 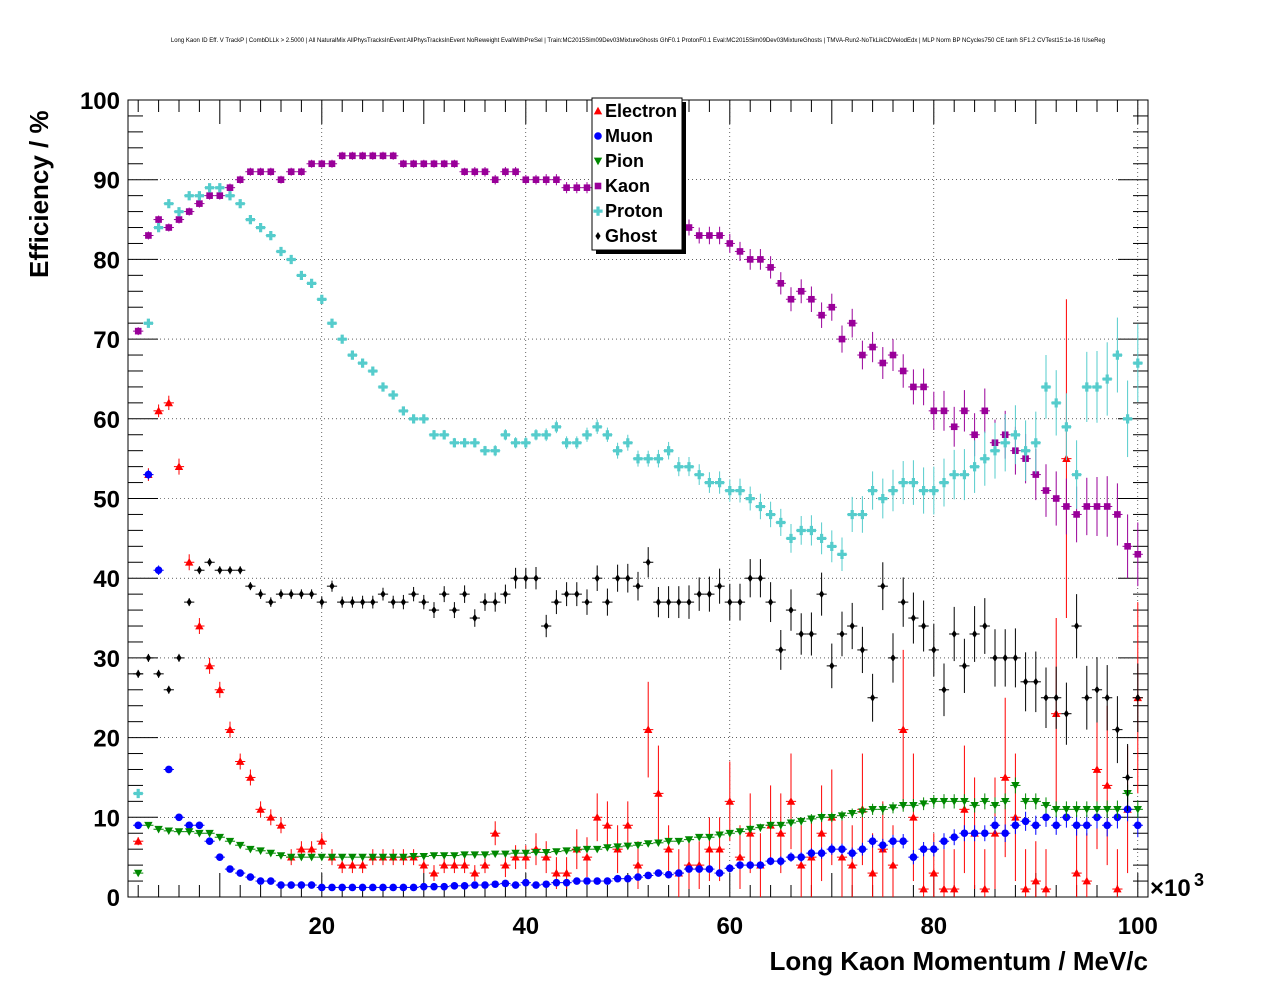 I want to click on legend-marker-kaon, so click(x=598, y=186).